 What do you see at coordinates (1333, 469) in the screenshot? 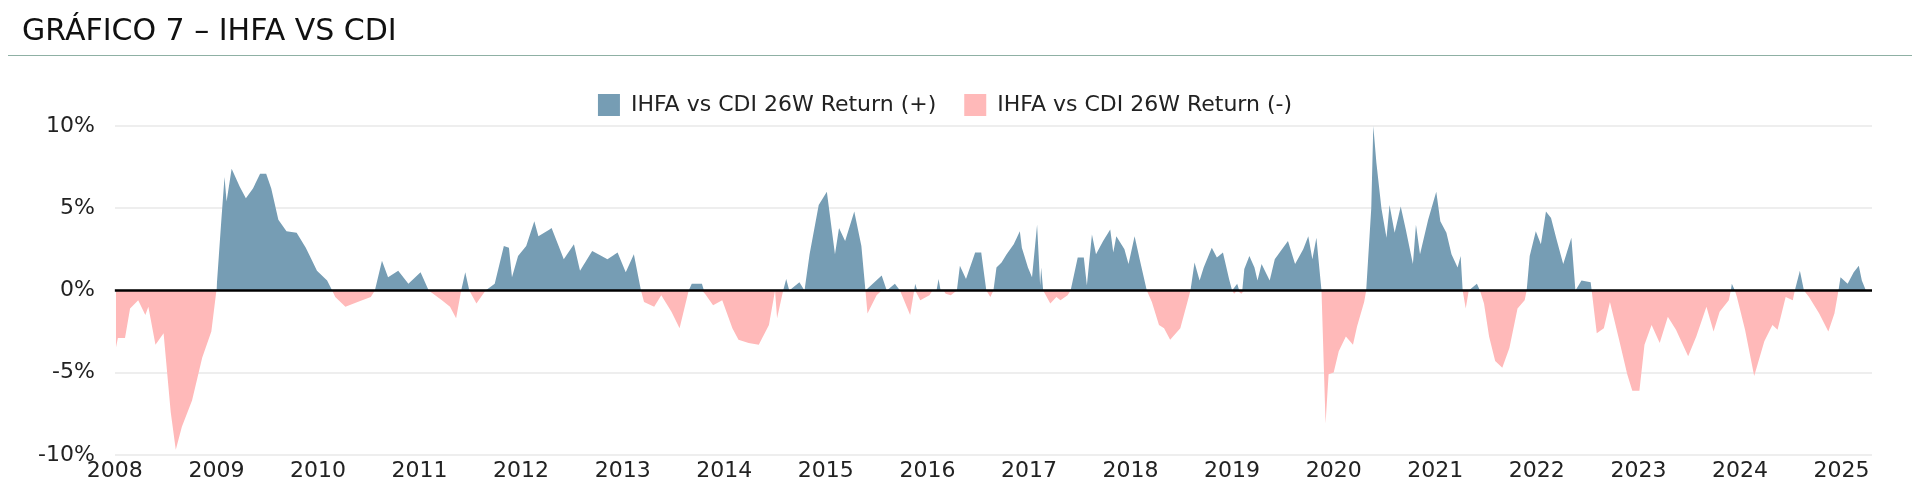
I see `x-tick-label: 2020` at bounding box center [1333, 469].